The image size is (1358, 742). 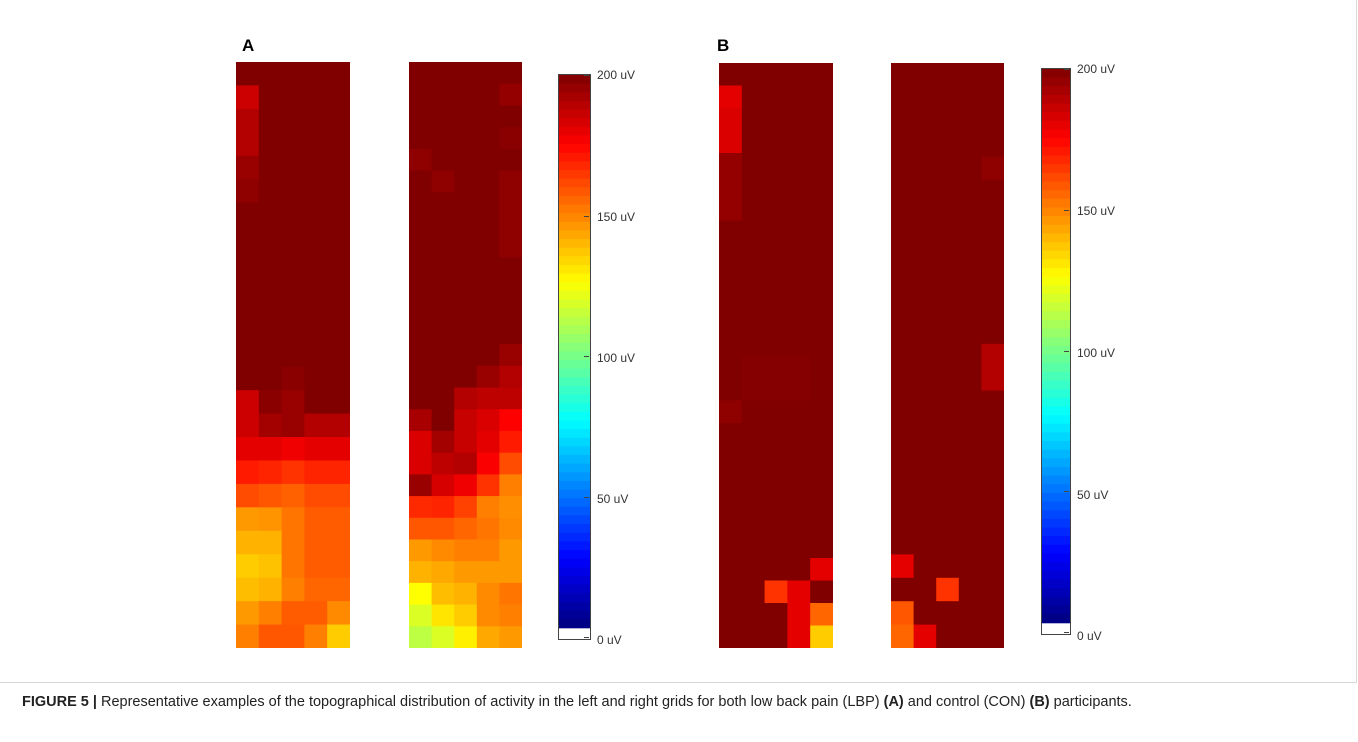 What do you see at coordinates (1090, 702) in the screenshot?
I see `caption-text: participants.` at bounding box center [1090, 702].